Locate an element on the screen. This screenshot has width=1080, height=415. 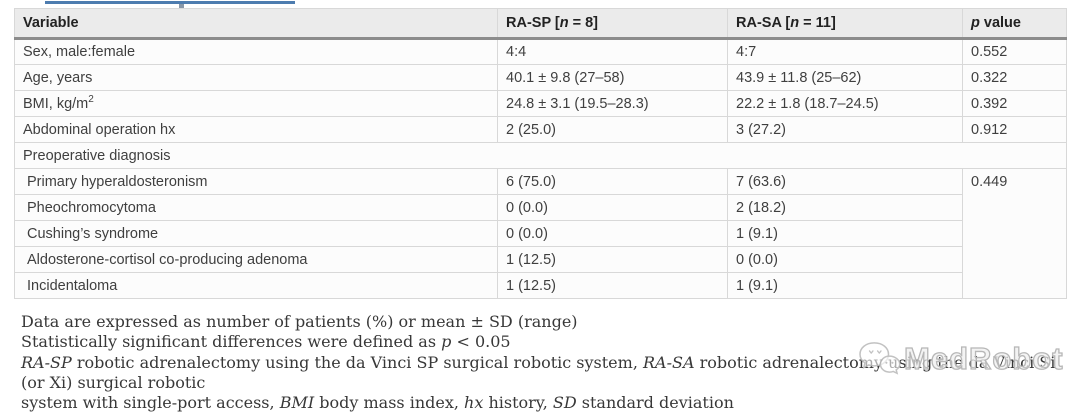
table-section-row-preoperative-diagnosis: Preoperative diagnosis is located at coordinates (540, 155).